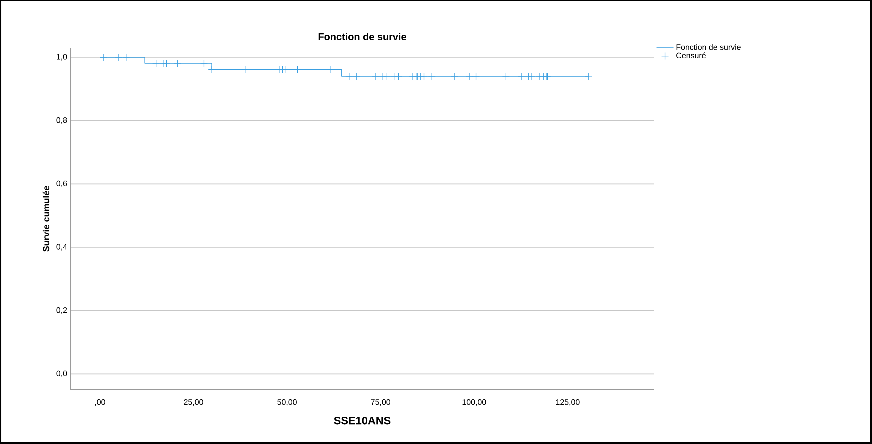 Image resolution: width=872 pixels, height=444 pixels. What do you see at coordinates (362, 420) in the screenshot?
I see `x-axis-title: SSE10ANS` at bounding box center [362, 420].